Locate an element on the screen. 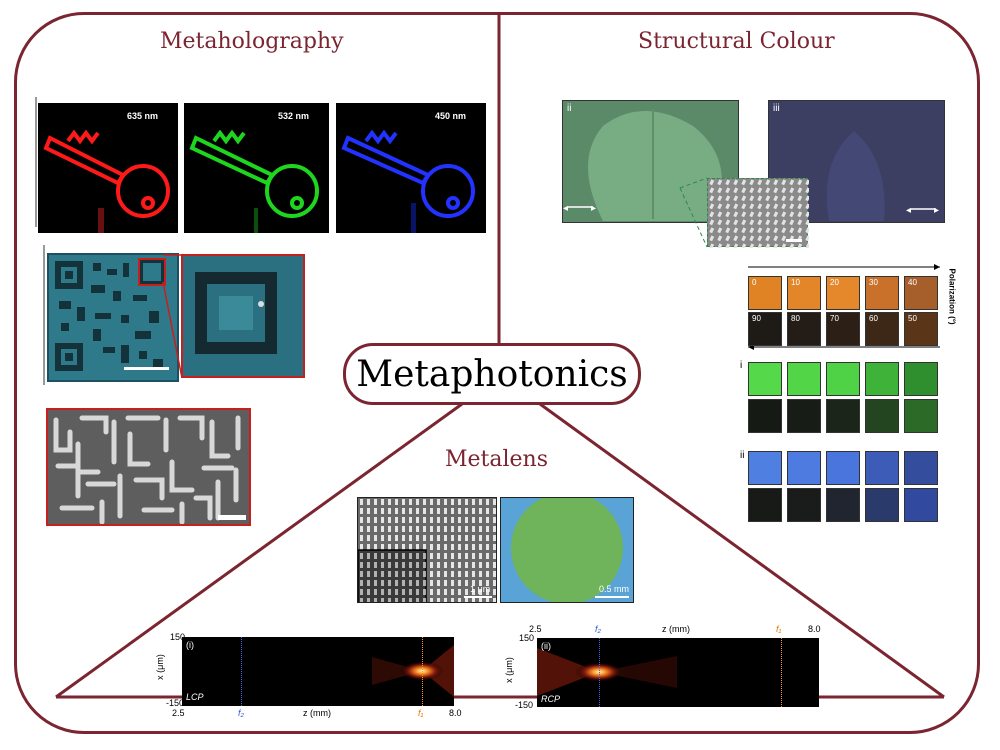 This screenshot has height=750, width=1000. key-hologram-blue is located at coordinates (408, 181).